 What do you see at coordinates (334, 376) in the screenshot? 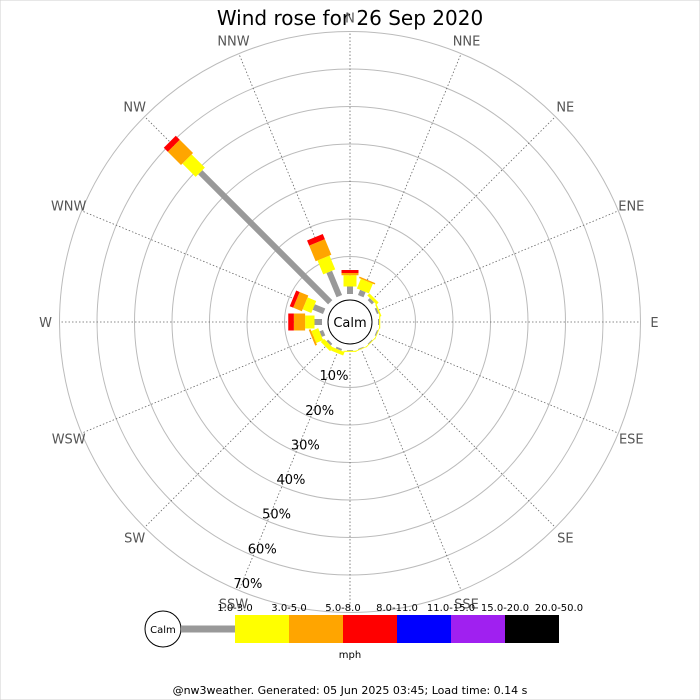
I see `ring-label-1: 10%` at bounding box center [334, 376].